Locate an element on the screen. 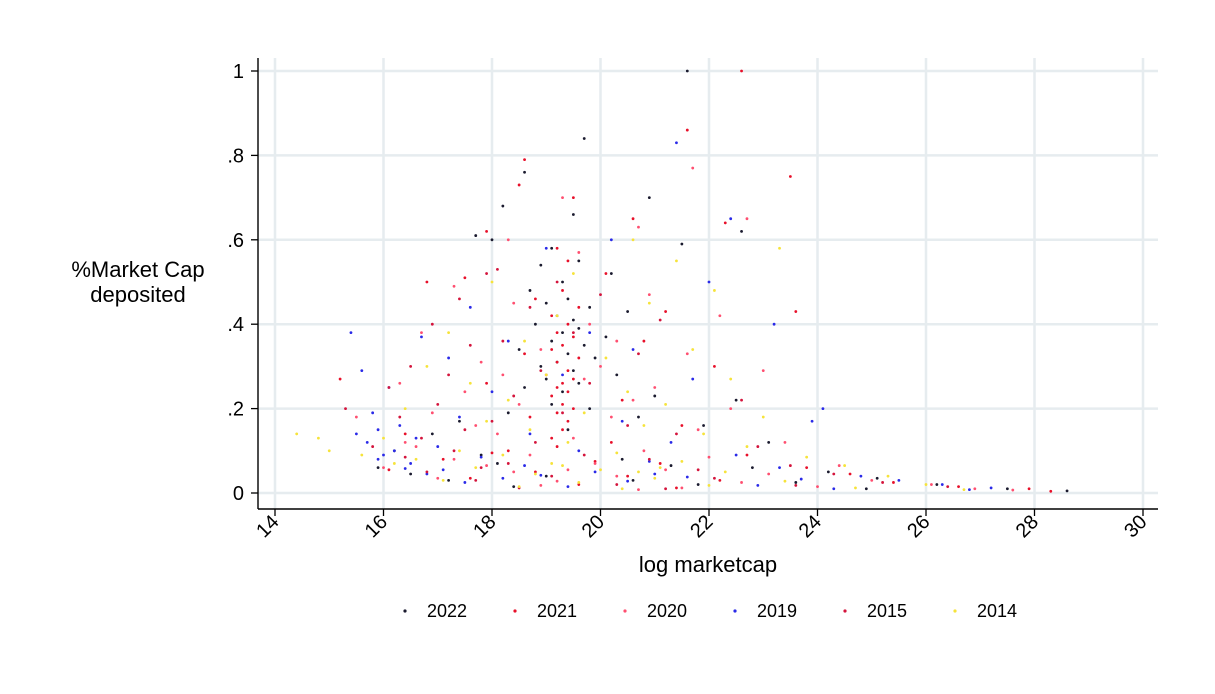 This screenshot has width=1215, height=694. y-tick-label: .2 is located at coordinates (235, 410).